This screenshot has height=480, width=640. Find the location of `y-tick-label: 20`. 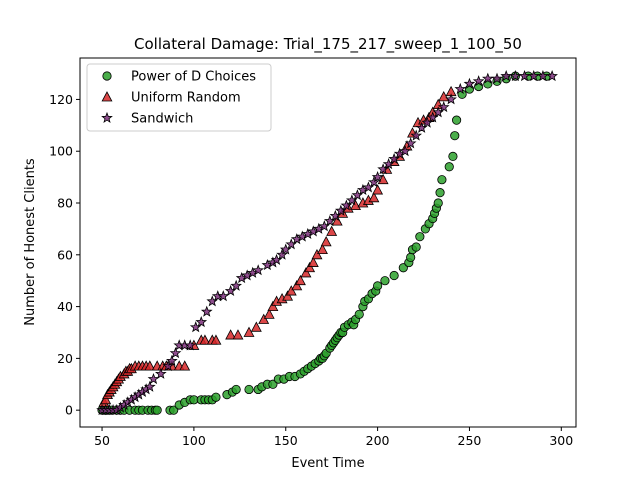

y-tick-label: 20 is located at coordinates (65, 358).